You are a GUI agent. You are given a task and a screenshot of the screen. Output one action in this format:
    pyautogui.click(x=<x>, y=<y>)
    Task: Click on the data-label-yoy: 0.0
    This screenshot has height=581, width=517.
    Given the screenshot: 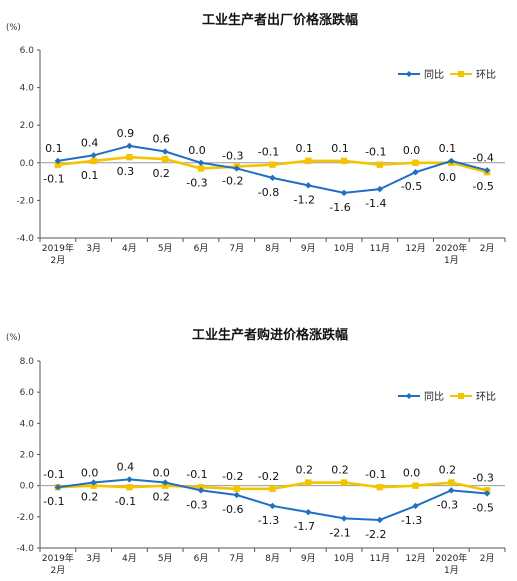 What is the action you would take?
    pyautogui.click(x=197, y=150)
    